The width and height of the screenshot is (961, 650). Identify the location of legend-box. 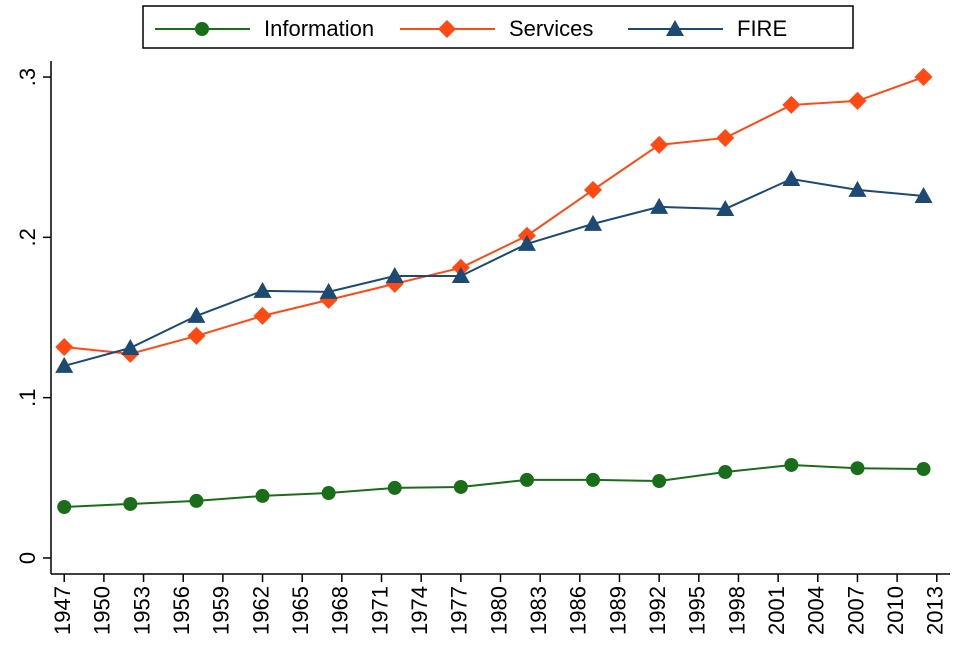
(498, 27).